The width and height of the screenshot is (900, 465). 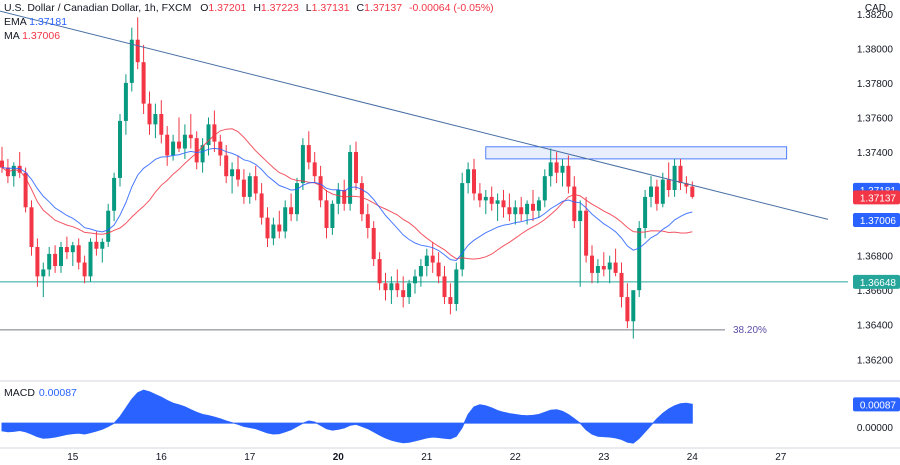 What do you see at coordinates (750, 330) in the screenshot?
I see `fib-label: 38.20%` at bounding box center [750, 330].